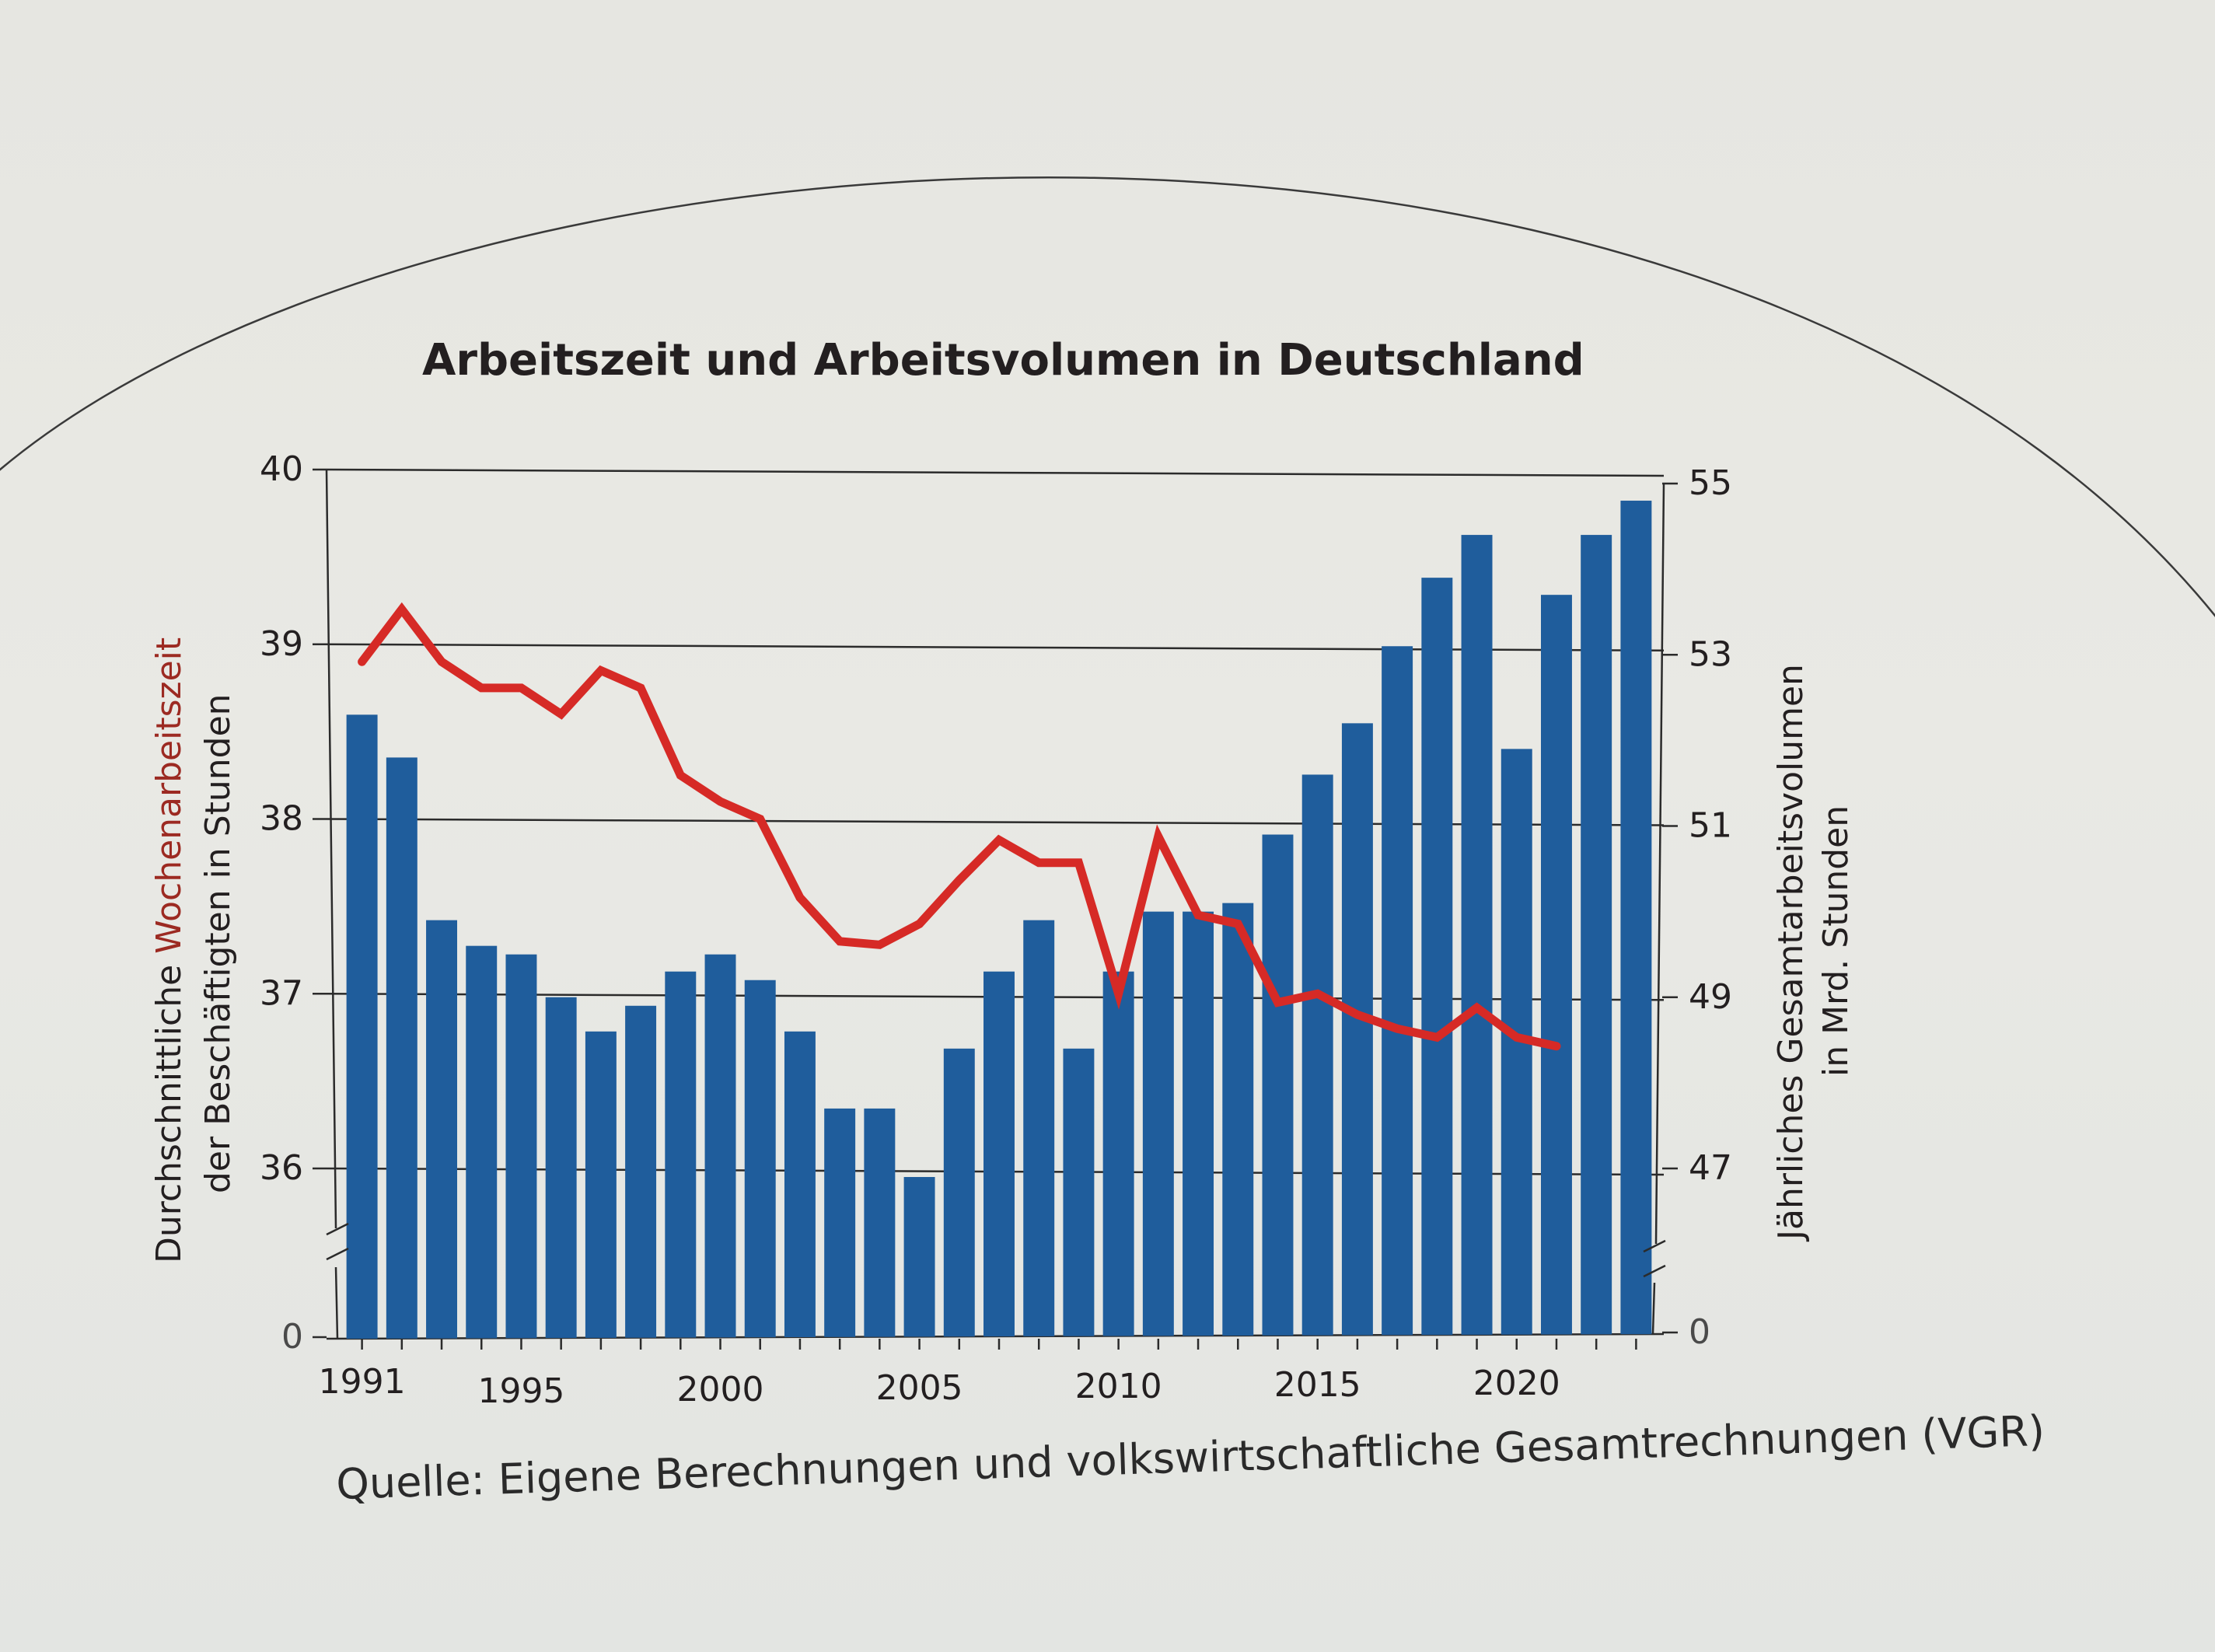  Describe the element at coordinates (1711, 654) in the screenshot. I see `right-tick-label: 53` at that location.